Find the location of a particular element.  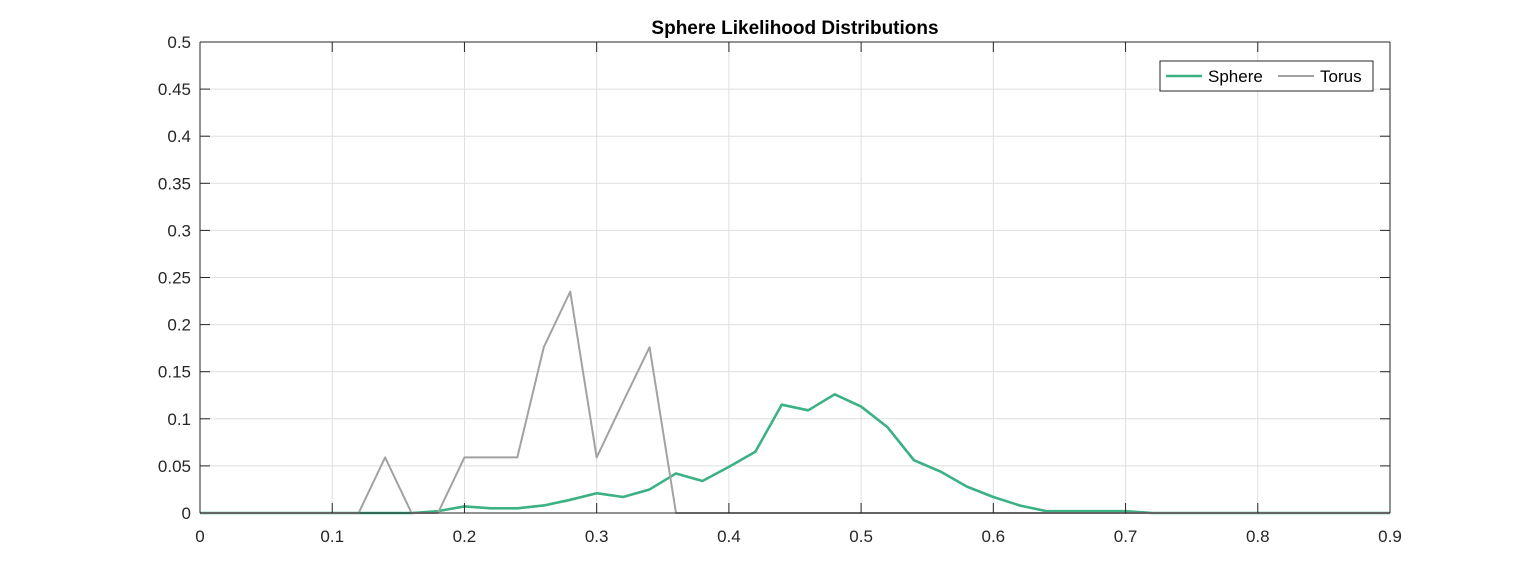

y-tick-label: 0.35 is located at coordinates (174, 183).